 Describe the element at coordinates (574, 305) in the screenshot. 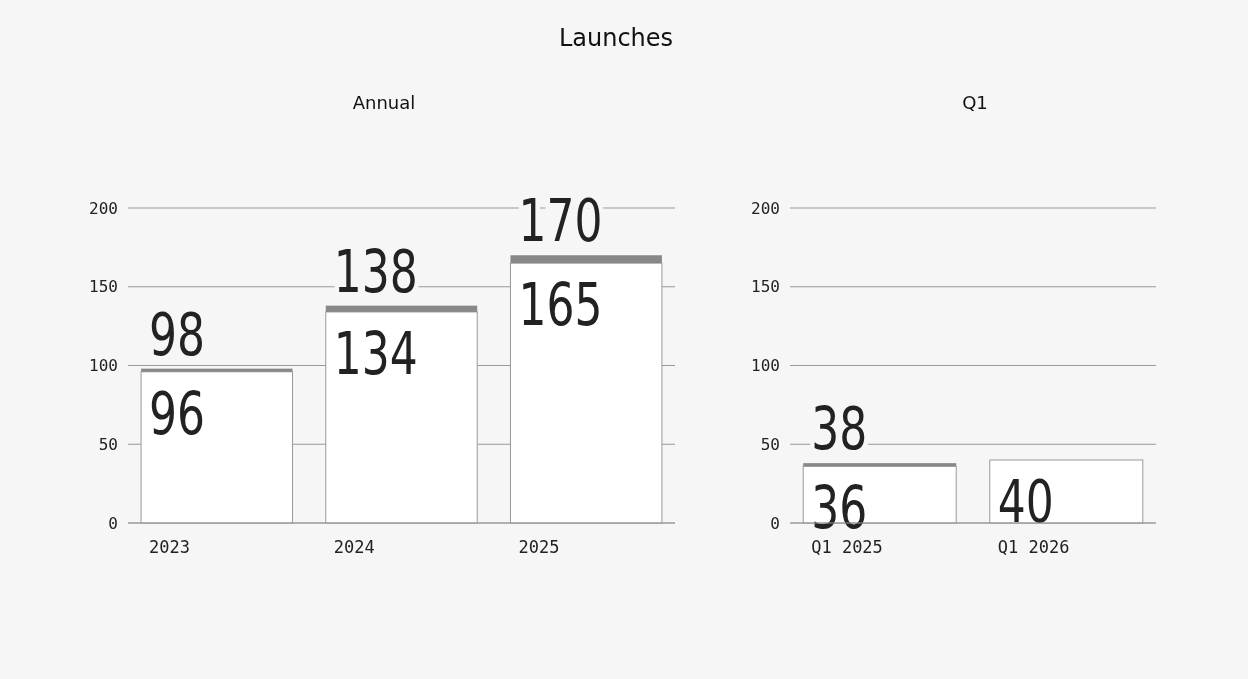

I see `data-label: 165` at that location.